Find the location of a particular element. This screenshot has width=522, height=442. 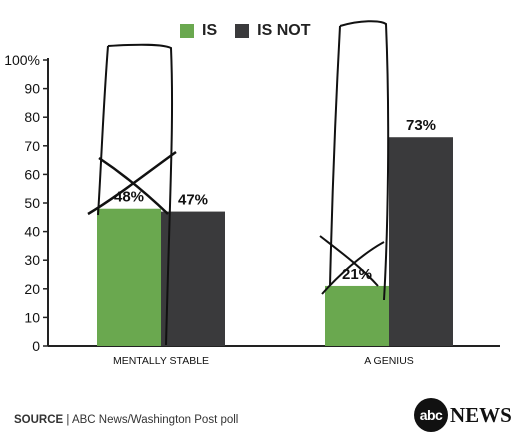

x-tick-label: MENTALLY STABLE is located at coordinates (161, 361).